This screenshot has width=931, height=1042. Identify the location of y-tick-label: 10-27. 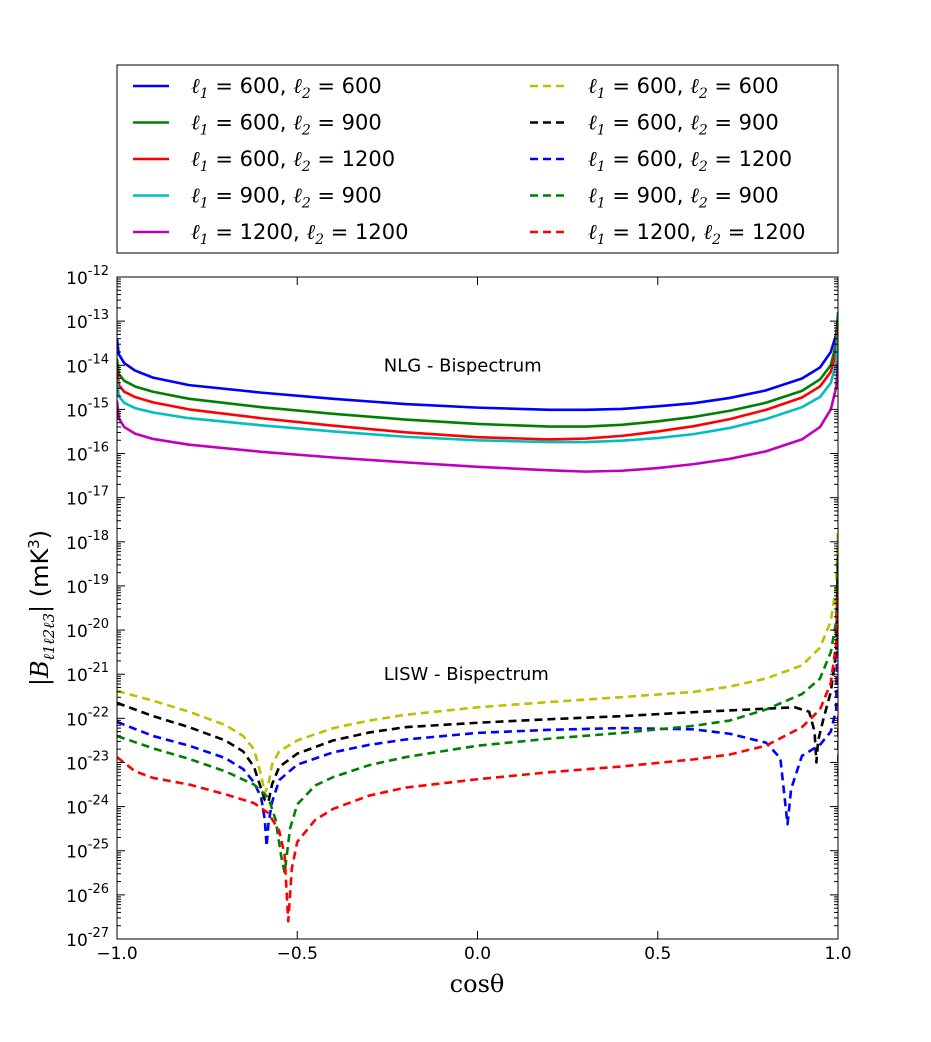
(87, 938).